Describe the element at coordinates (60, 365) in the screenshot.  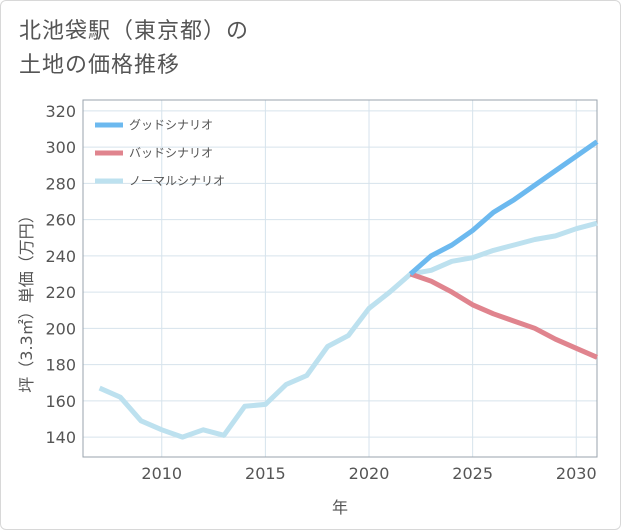
I see `y-tick-180: 180` at that location.